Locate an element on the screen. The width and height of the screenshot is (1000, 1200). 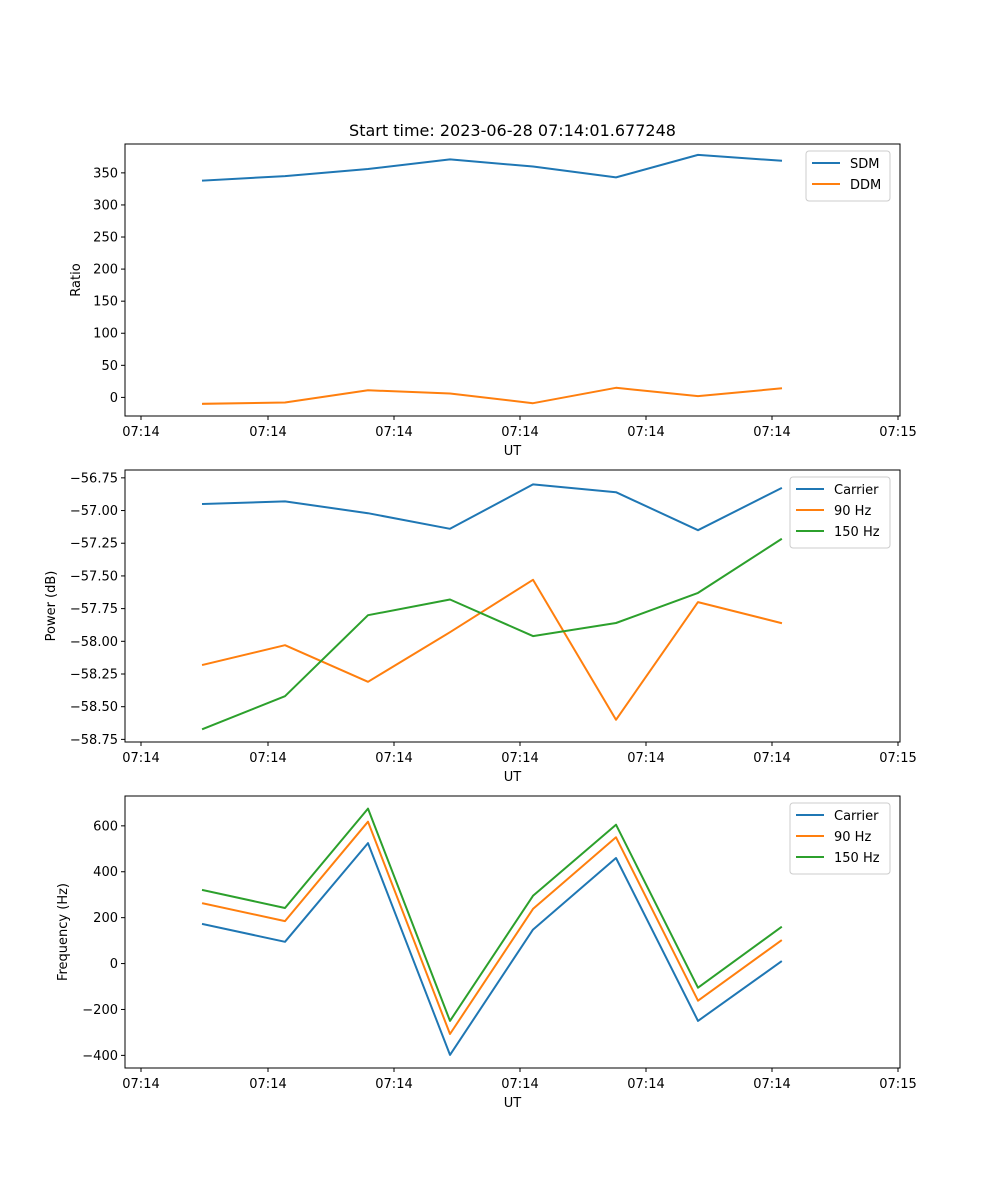
y-tick-label: 100 is located at coordinates (105, 334).